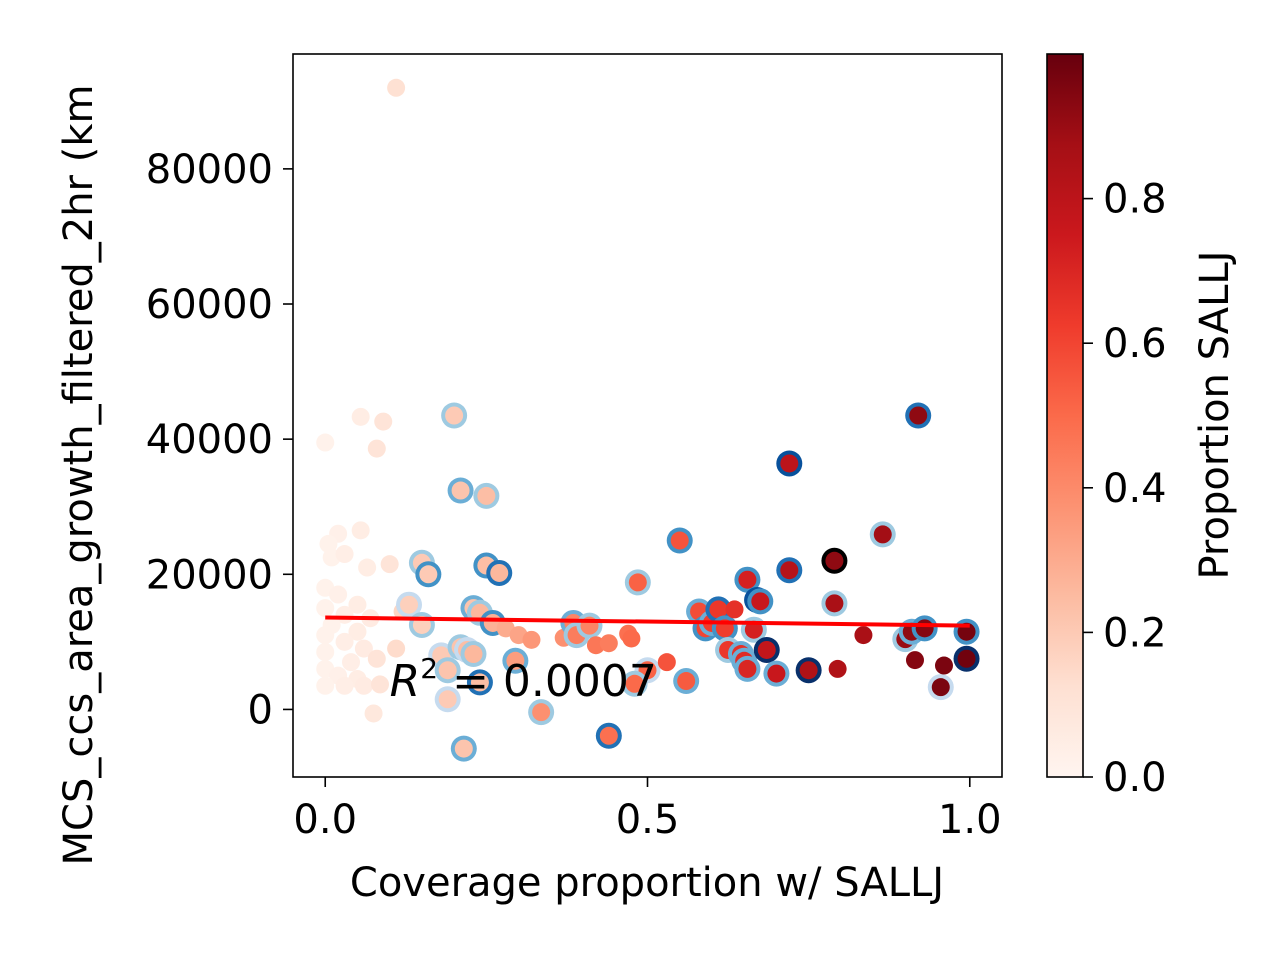 This screenshot has height=960, width=1280. What do you see at coordinates (1065, 415) in the screenshot?
I see `colorbar` at bounding box center [1065, 415].